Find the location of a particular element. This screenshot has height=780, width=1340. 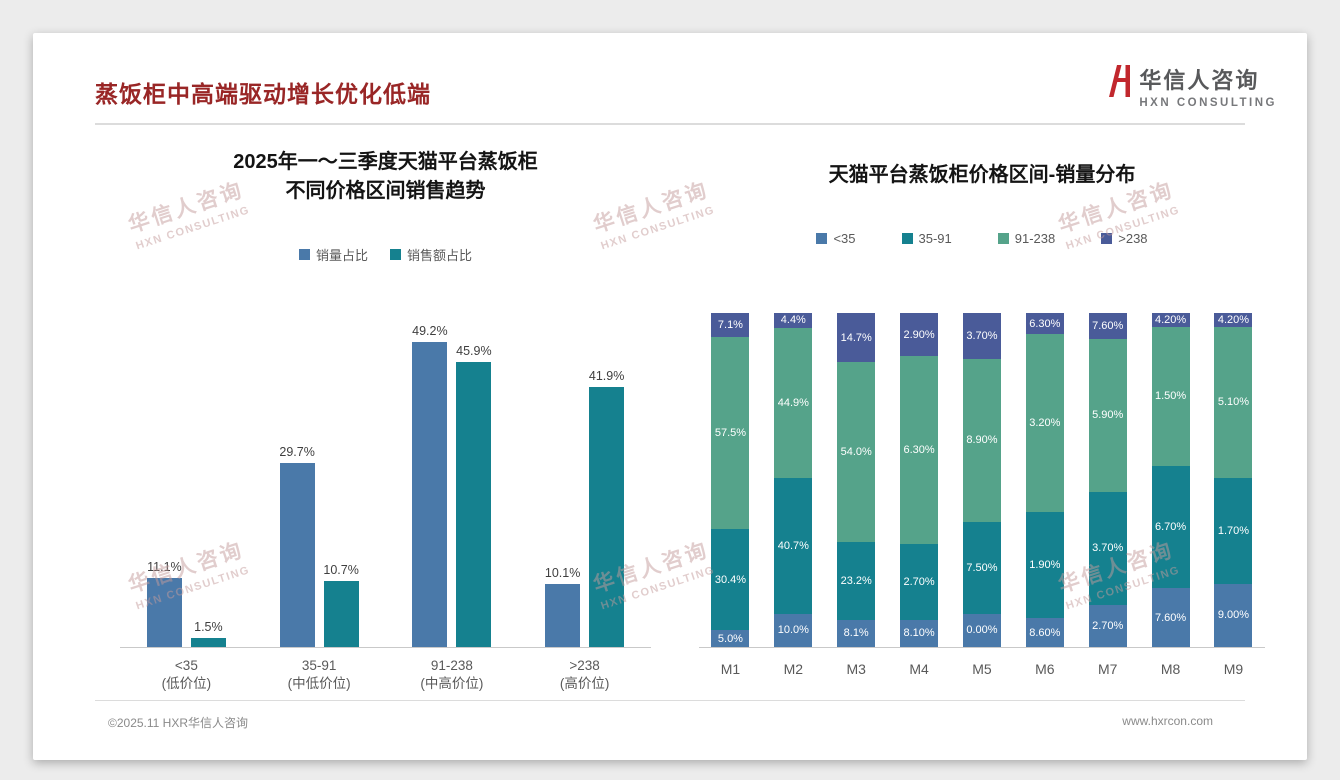

legend-swatch-lt35 is located at coordinates (822, 238).